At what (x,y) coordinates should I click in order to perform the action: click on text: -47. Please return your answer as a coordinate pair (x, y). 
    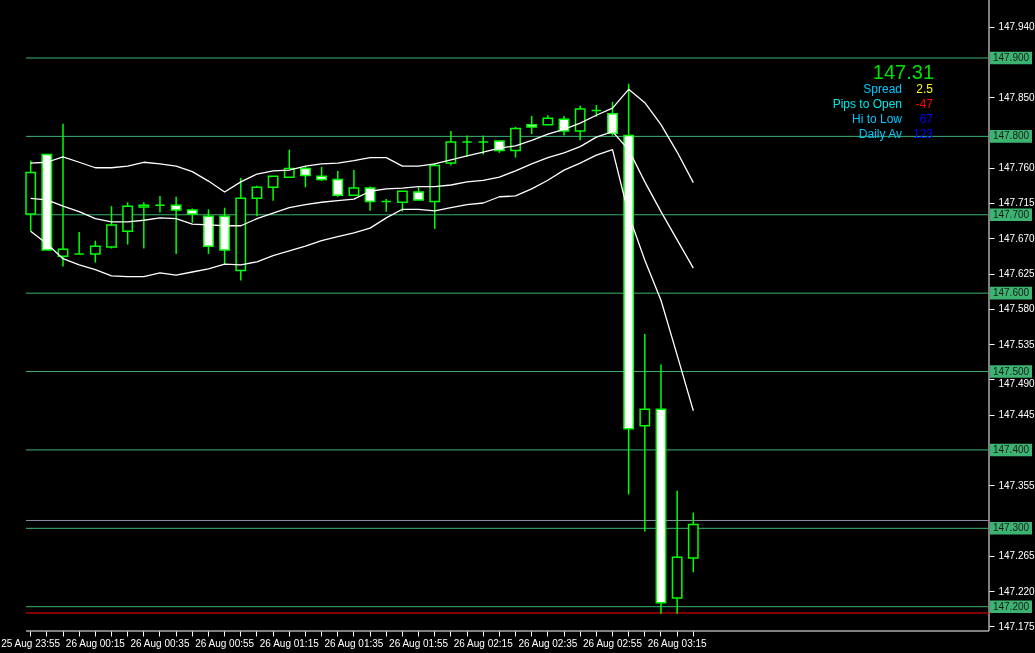
    Looking at the image, I should click on (924, 104).